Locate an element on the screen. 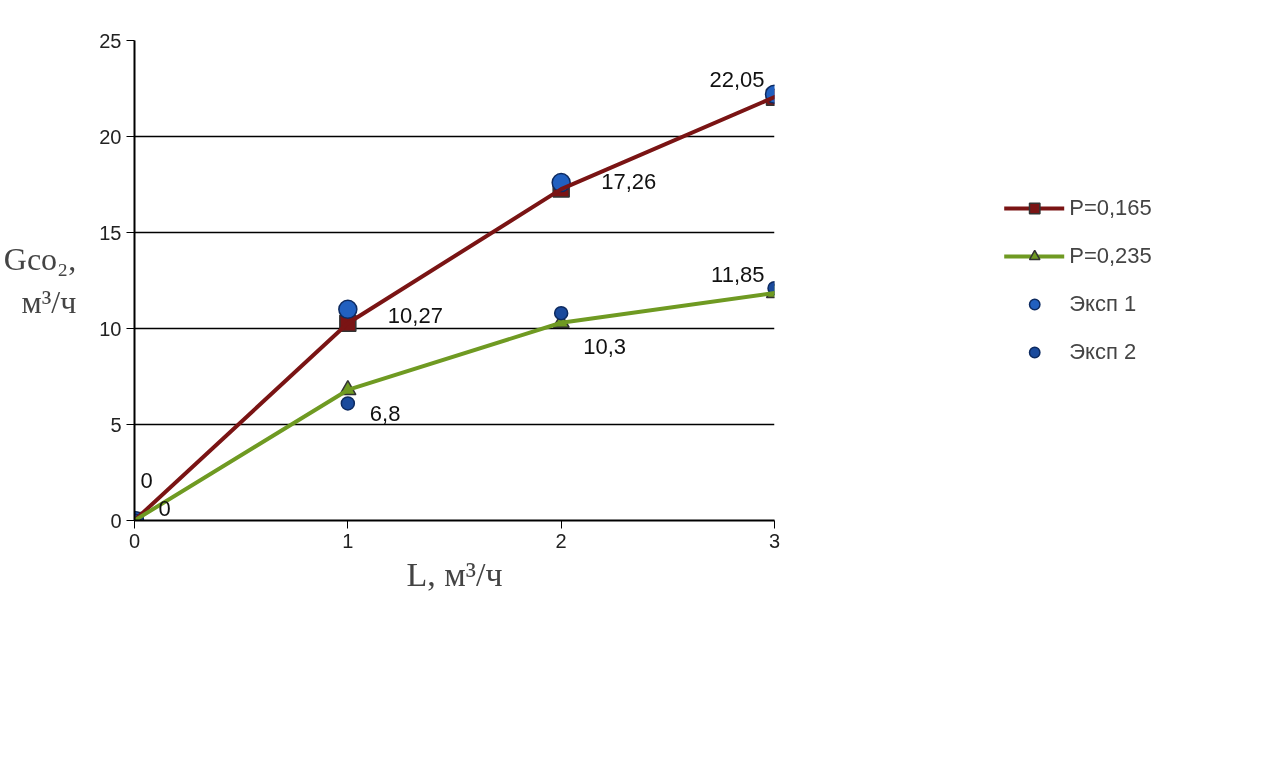 This screenshot has width=1279, height=778. y-tick-label: 10 is located at coordinates (110, 328).